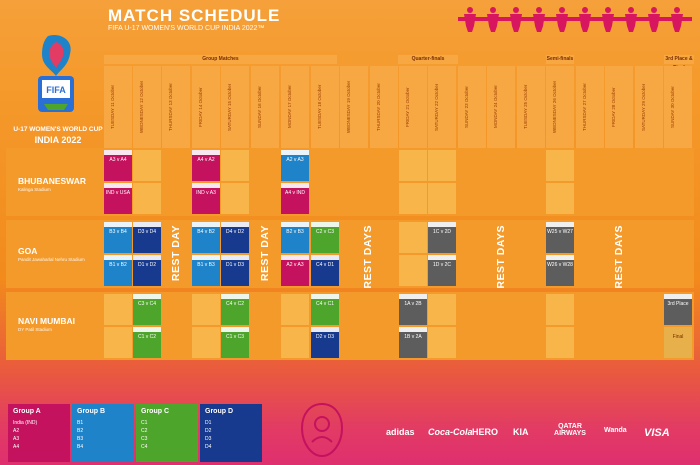  Describe the element at coordinates (560, 265) in the screenshot. I see `match-teams: W26 v W28` at that location.